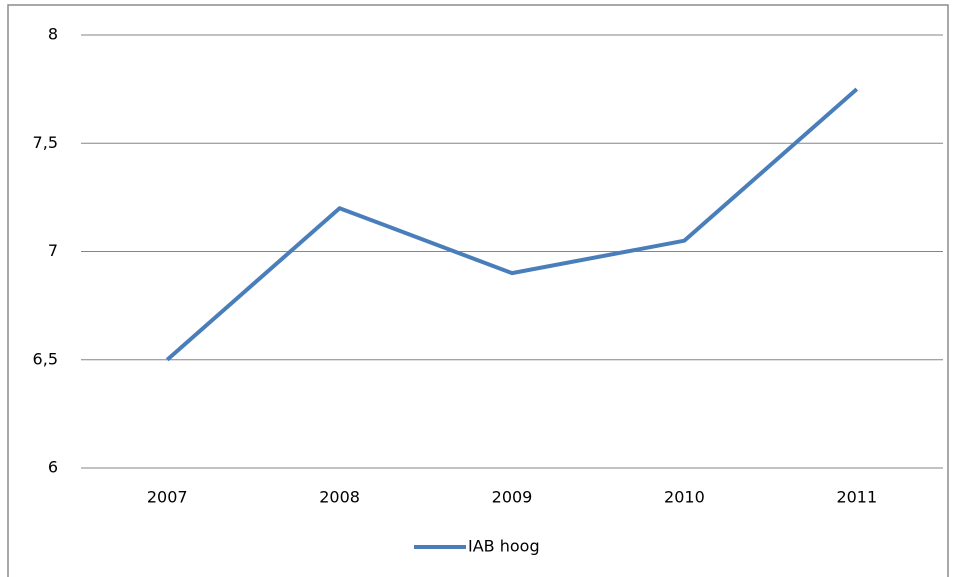 The height and width of the screenshot is (577, 958). Describe the element at coordinates (53, 250) in the screenshot. I see `y-tick-label: 7` at that location.